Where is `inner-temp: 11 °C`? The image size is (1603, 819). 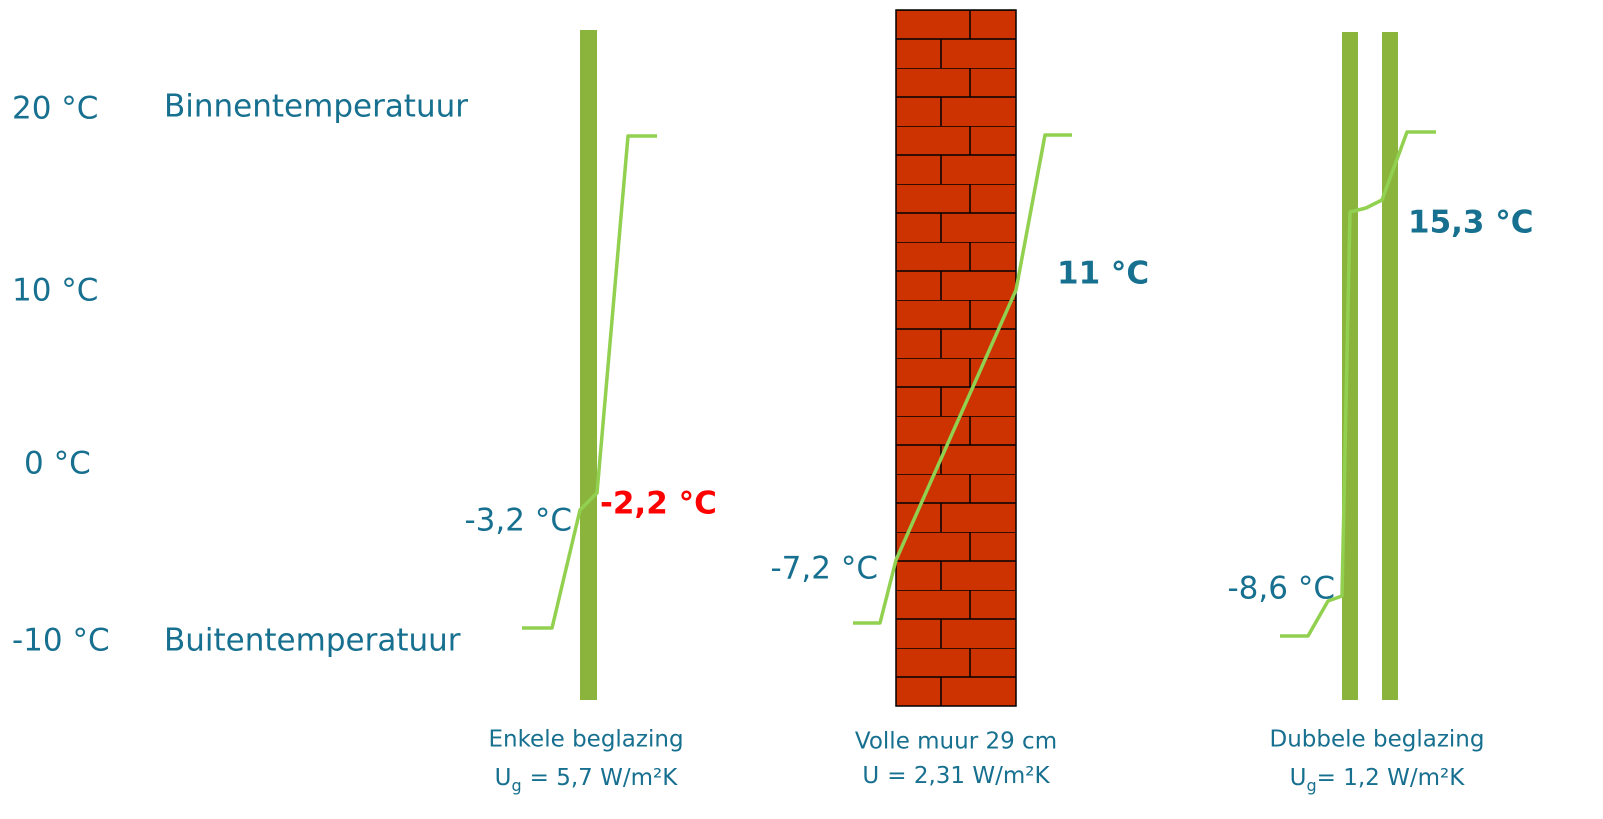
inner-temp: 11 °C is located at coordinates (1103, 274).